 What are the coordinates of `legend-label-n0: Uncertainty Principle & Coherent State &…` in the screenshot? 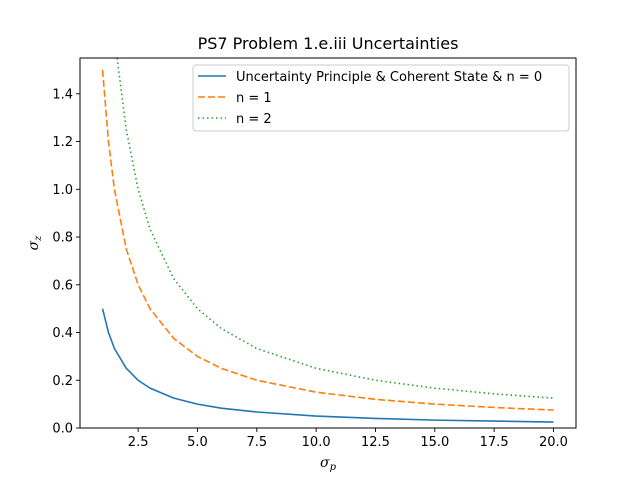 It's located at (389, 77).